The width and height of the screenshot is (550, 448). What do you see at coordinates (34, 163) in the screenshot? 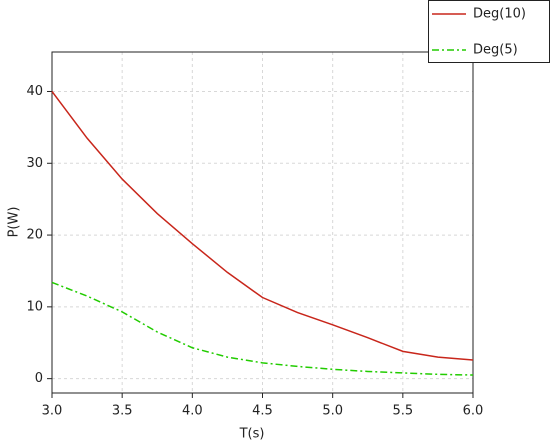
I see `y-tick-label: 30` at bounding box center [34, 163].